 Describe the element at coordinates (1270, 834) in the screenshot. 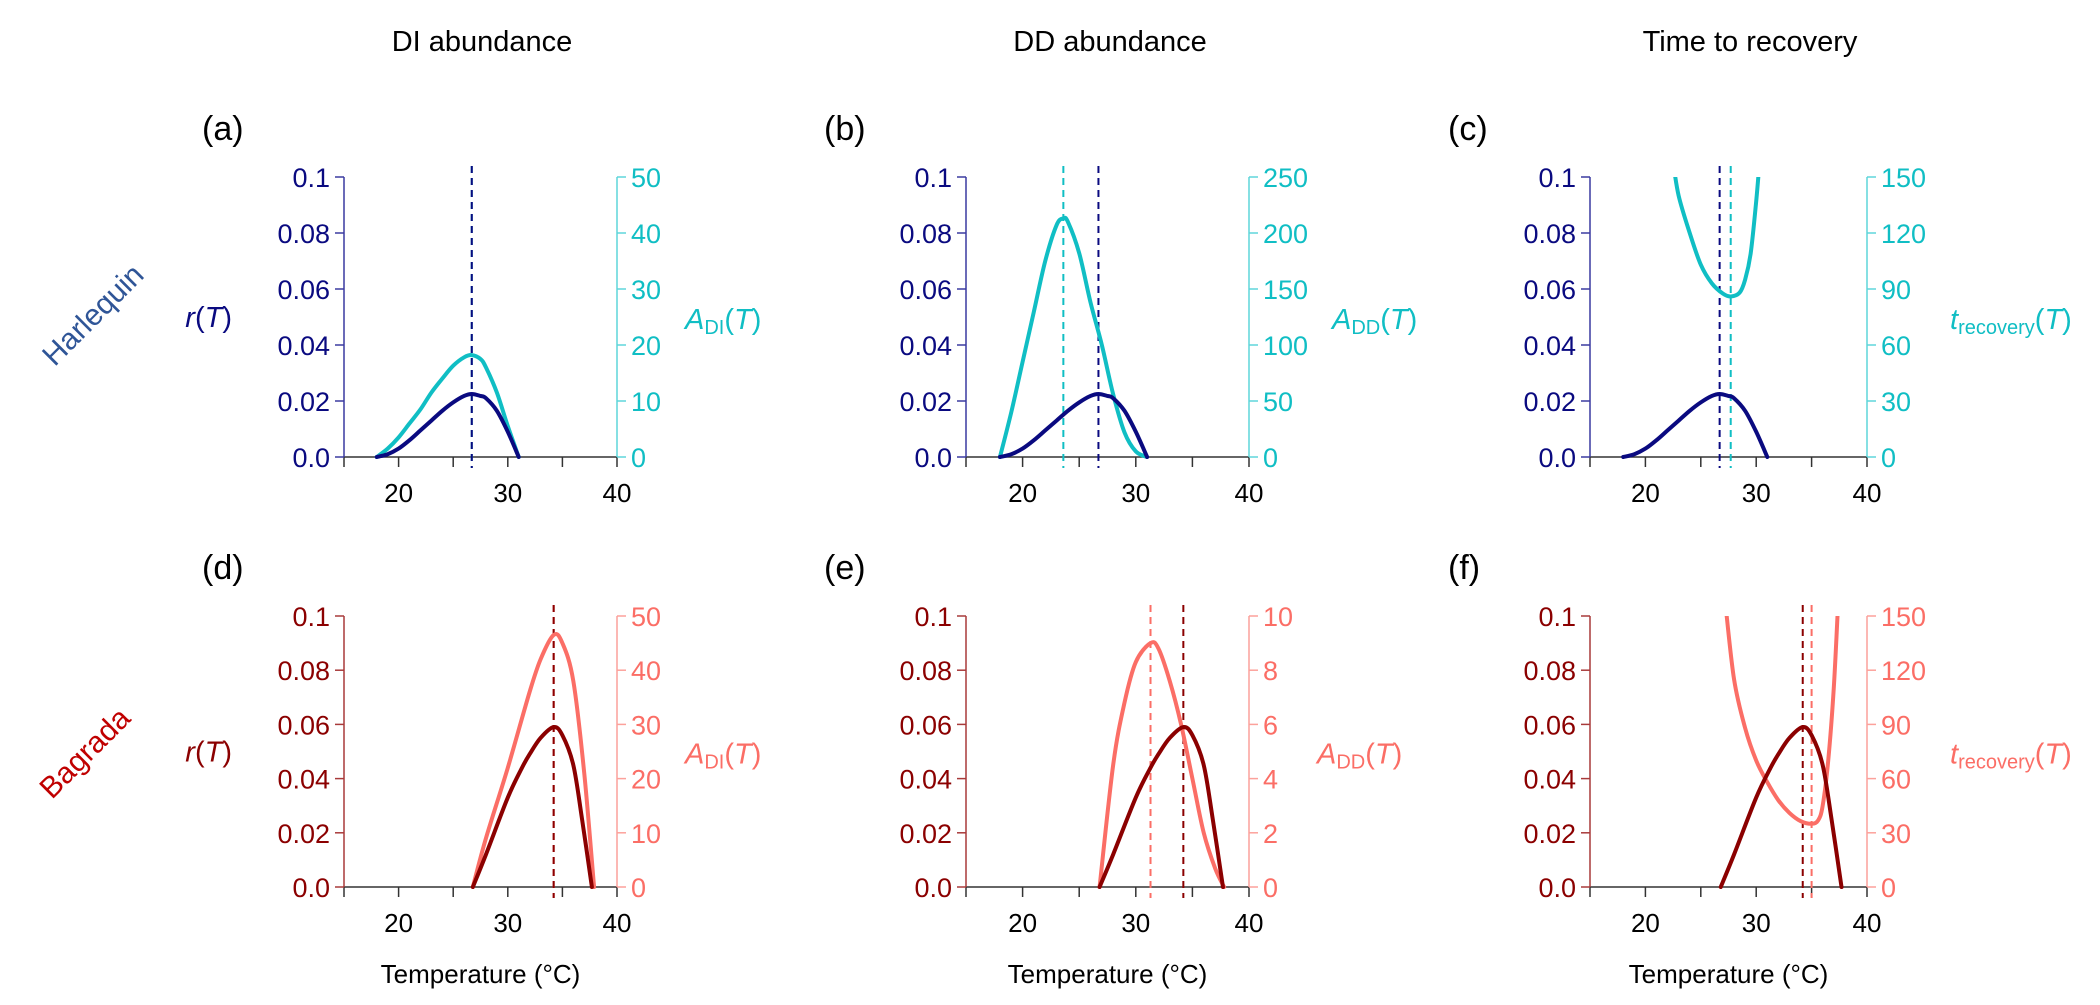

I see `right-y-tick-label: 2` at that location.